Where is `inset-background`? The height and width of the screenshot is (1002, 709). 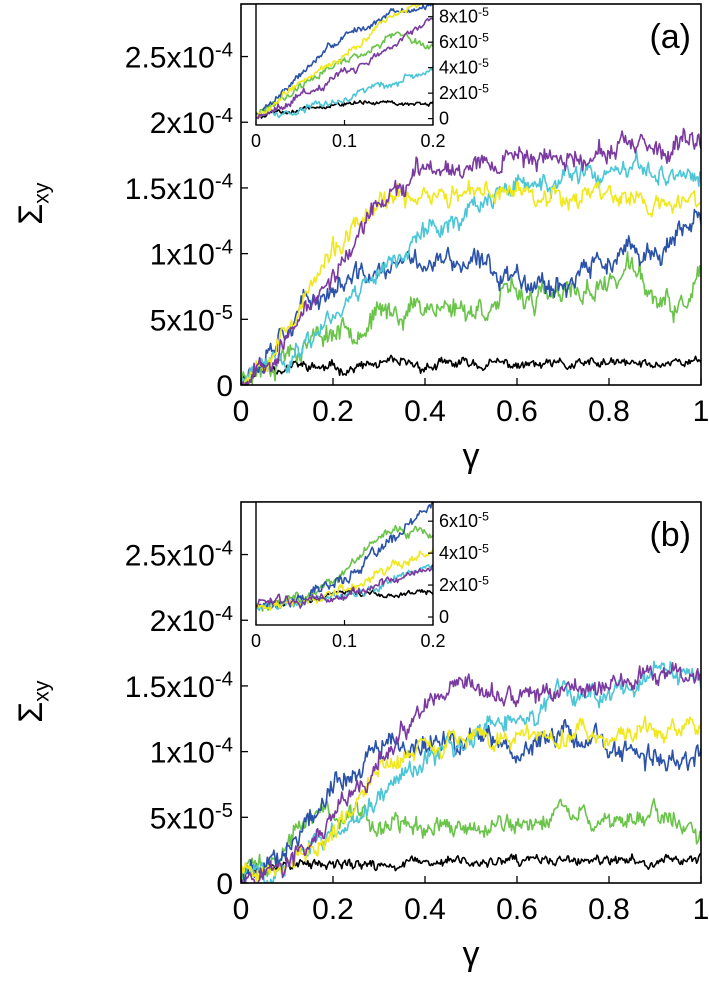
inset-background is located at coordinates (344, 64).